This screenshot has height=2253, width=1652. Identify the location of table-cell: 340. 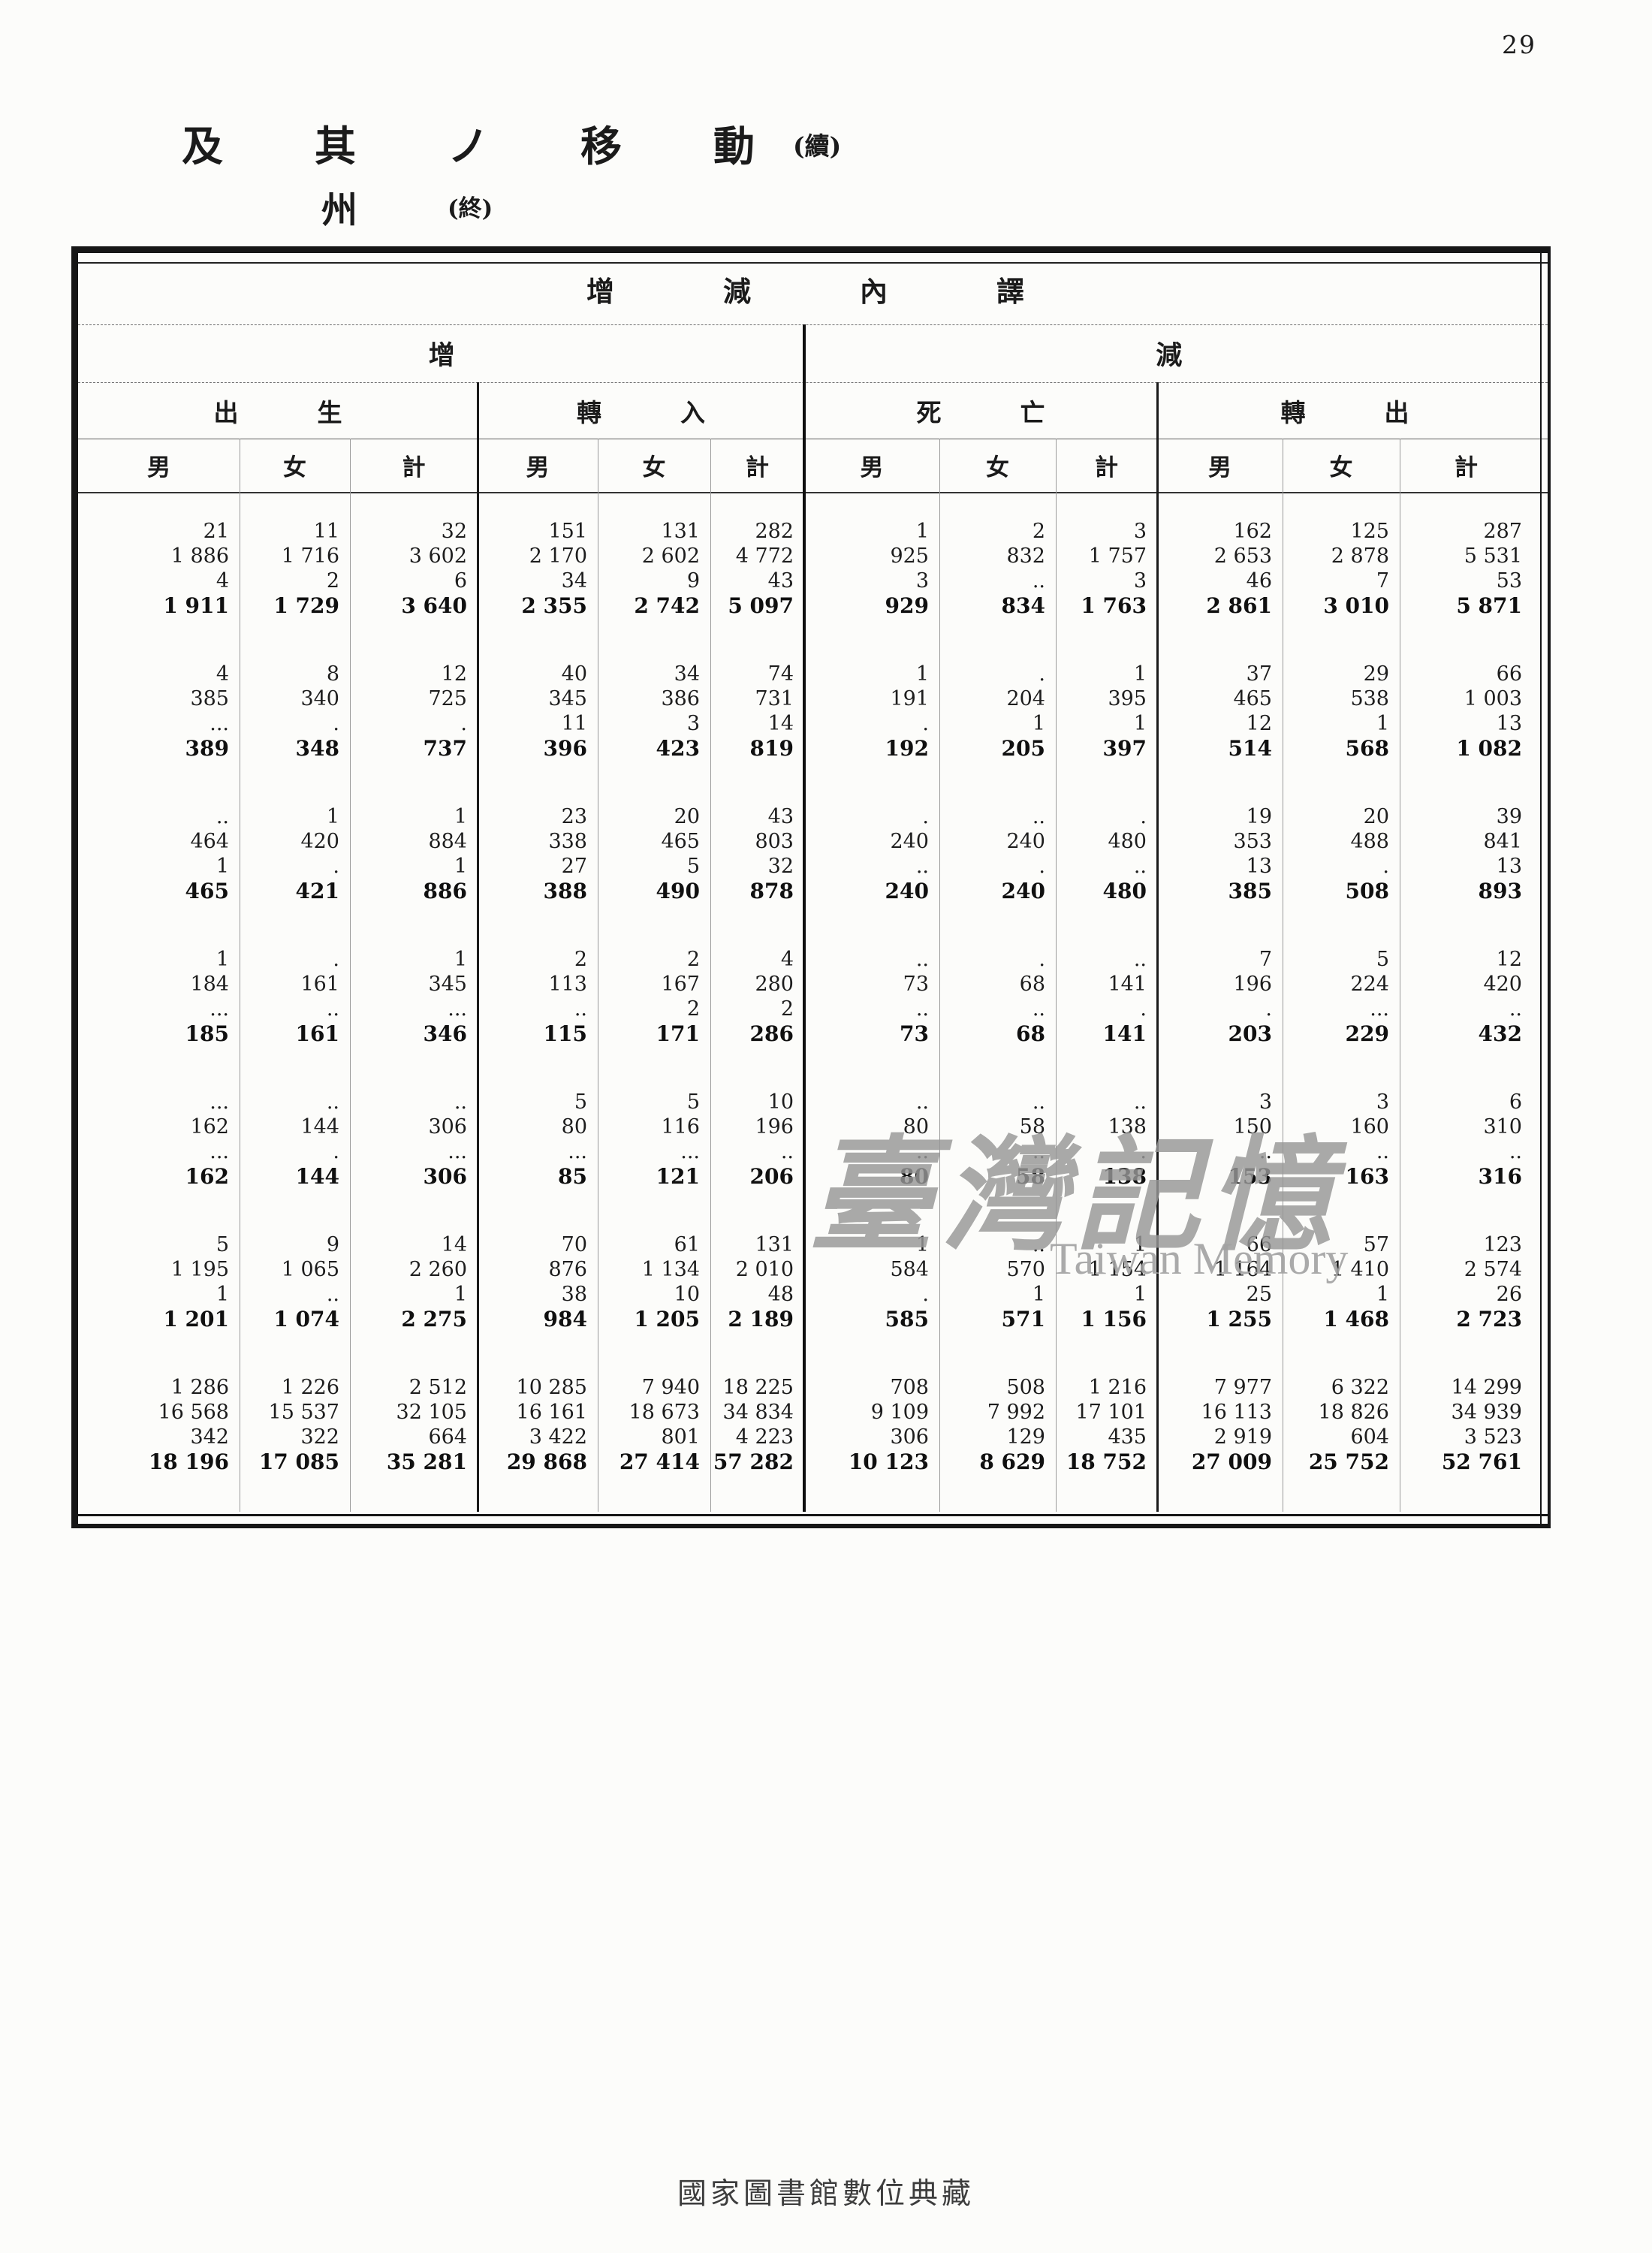
(319, 698).